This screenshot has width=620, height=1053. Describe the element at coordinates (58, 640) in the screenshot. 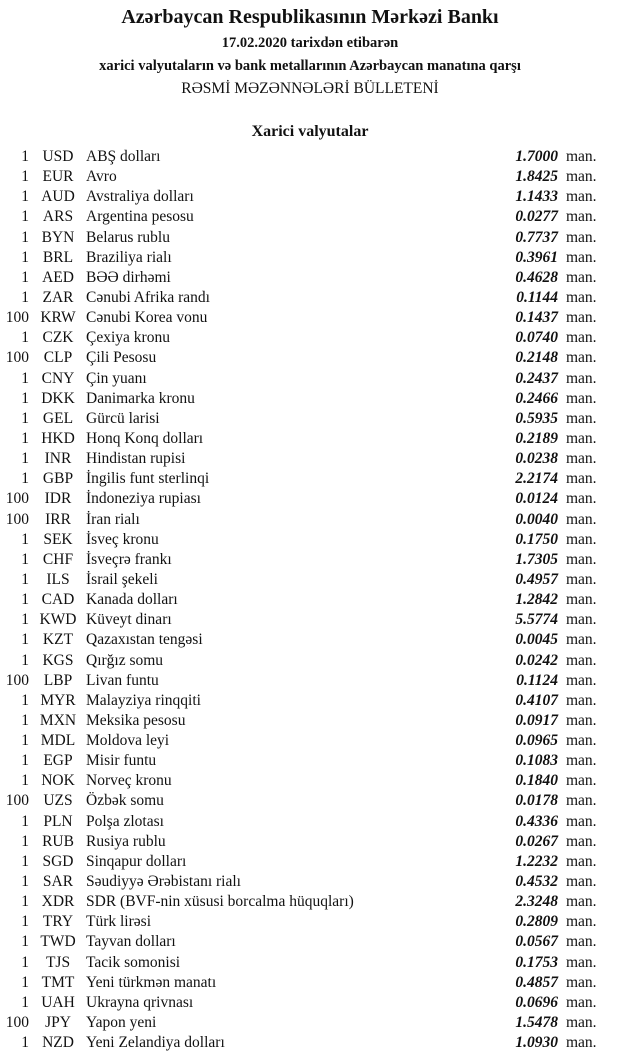

I see `currency-code: KZT` at that location.